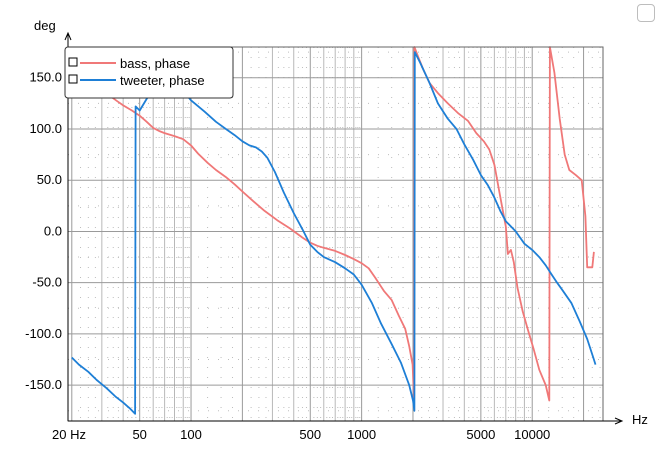  I want to click on x-tick-label: 100, so click(191, 434).